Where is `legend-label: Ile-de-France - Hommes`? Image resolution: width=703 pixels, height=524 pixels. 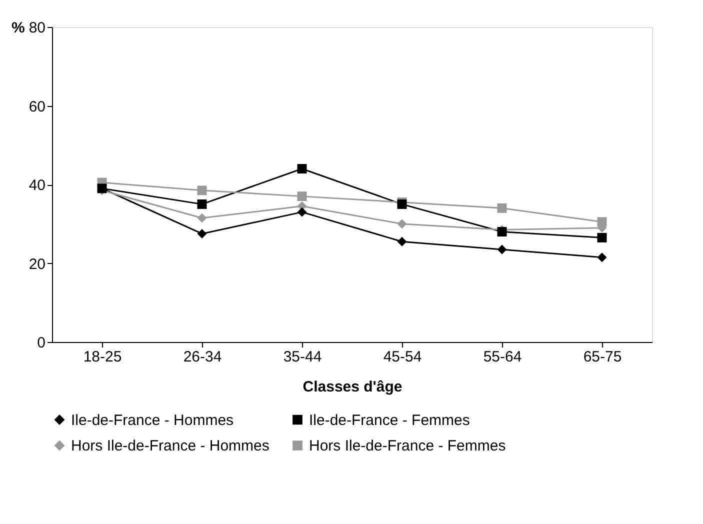
legend-label: Ile-de-France - Hommes is located at coordinates (152, 420).